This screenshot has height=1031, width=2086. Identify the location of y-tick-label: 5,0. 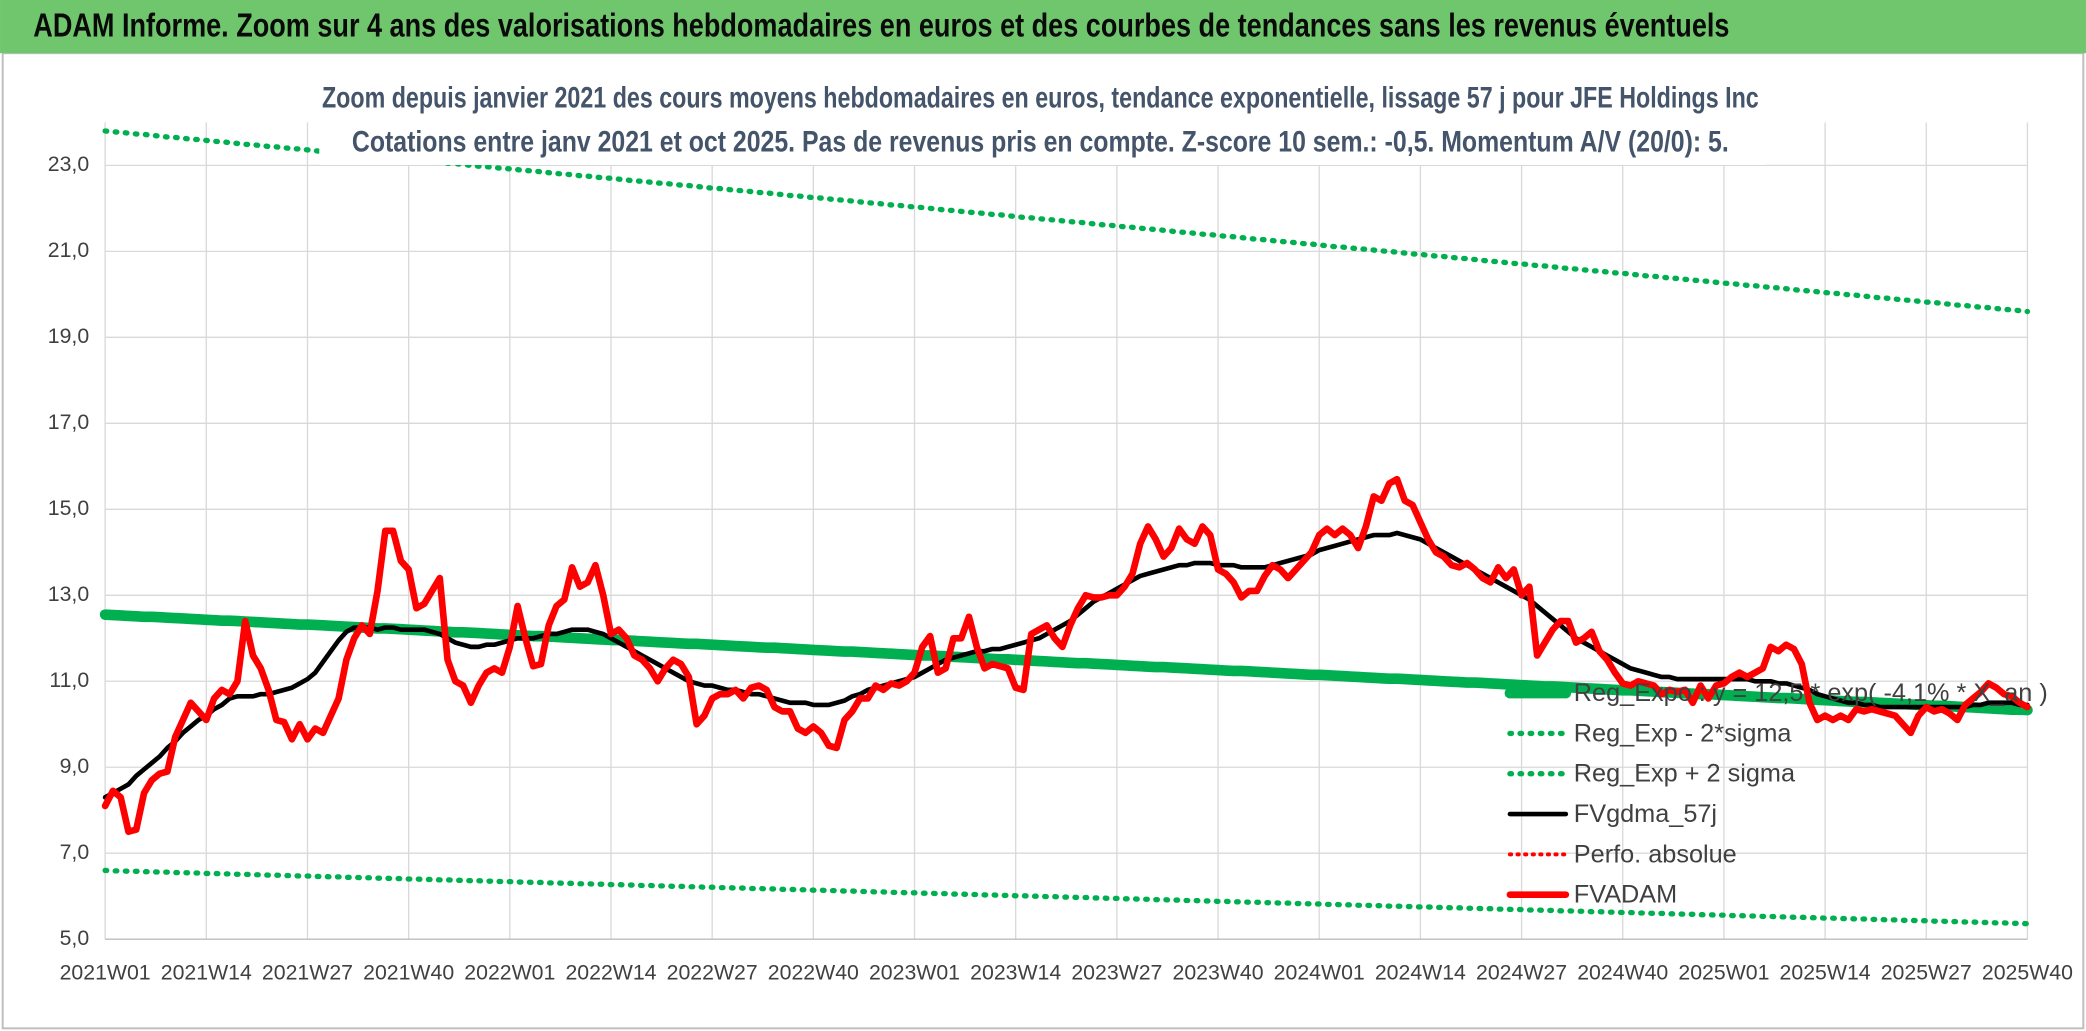
(75, 938).